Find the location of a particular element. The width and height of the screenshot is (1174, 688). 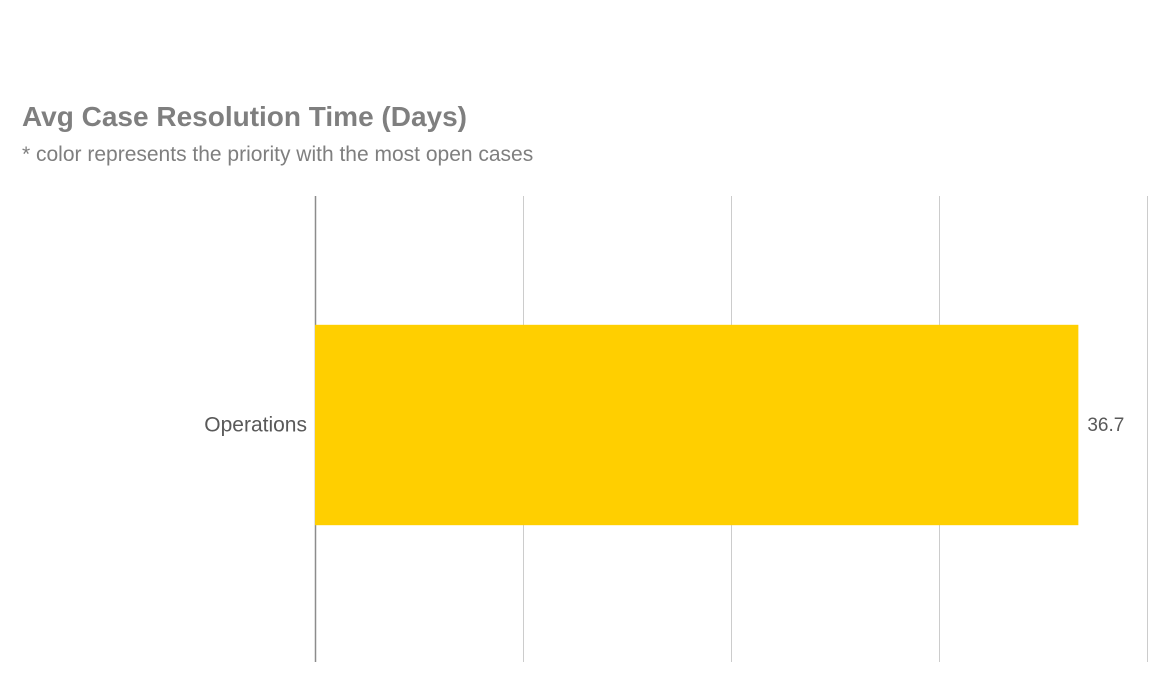

value-label: 36.7 is located at coordinates (1105, 425).